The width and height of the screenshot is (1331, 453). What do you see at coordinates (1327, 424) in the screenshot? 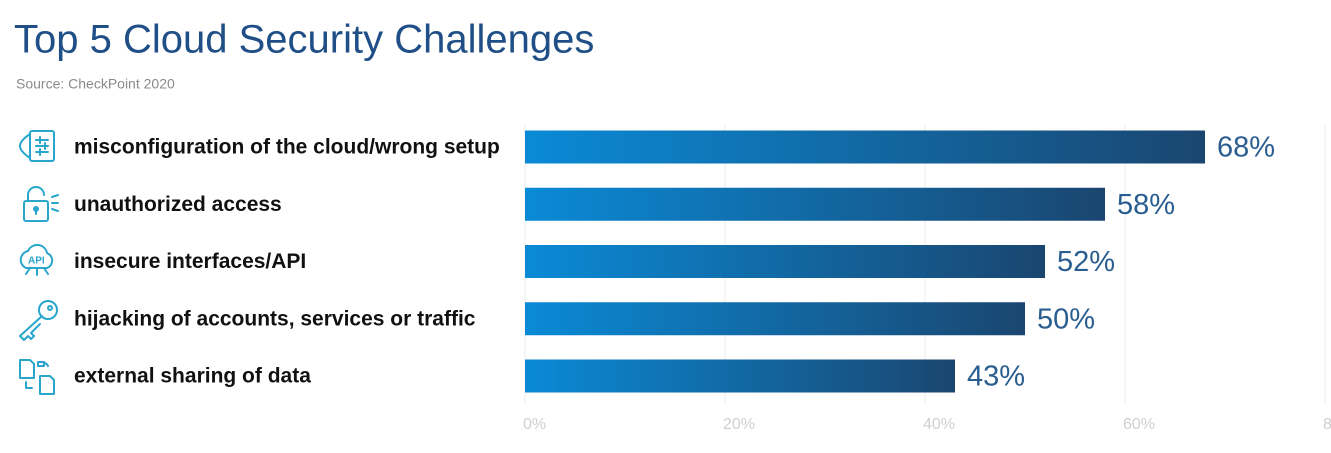
I see `x-tick-label: 80%` at bounding box center [1327, 424].